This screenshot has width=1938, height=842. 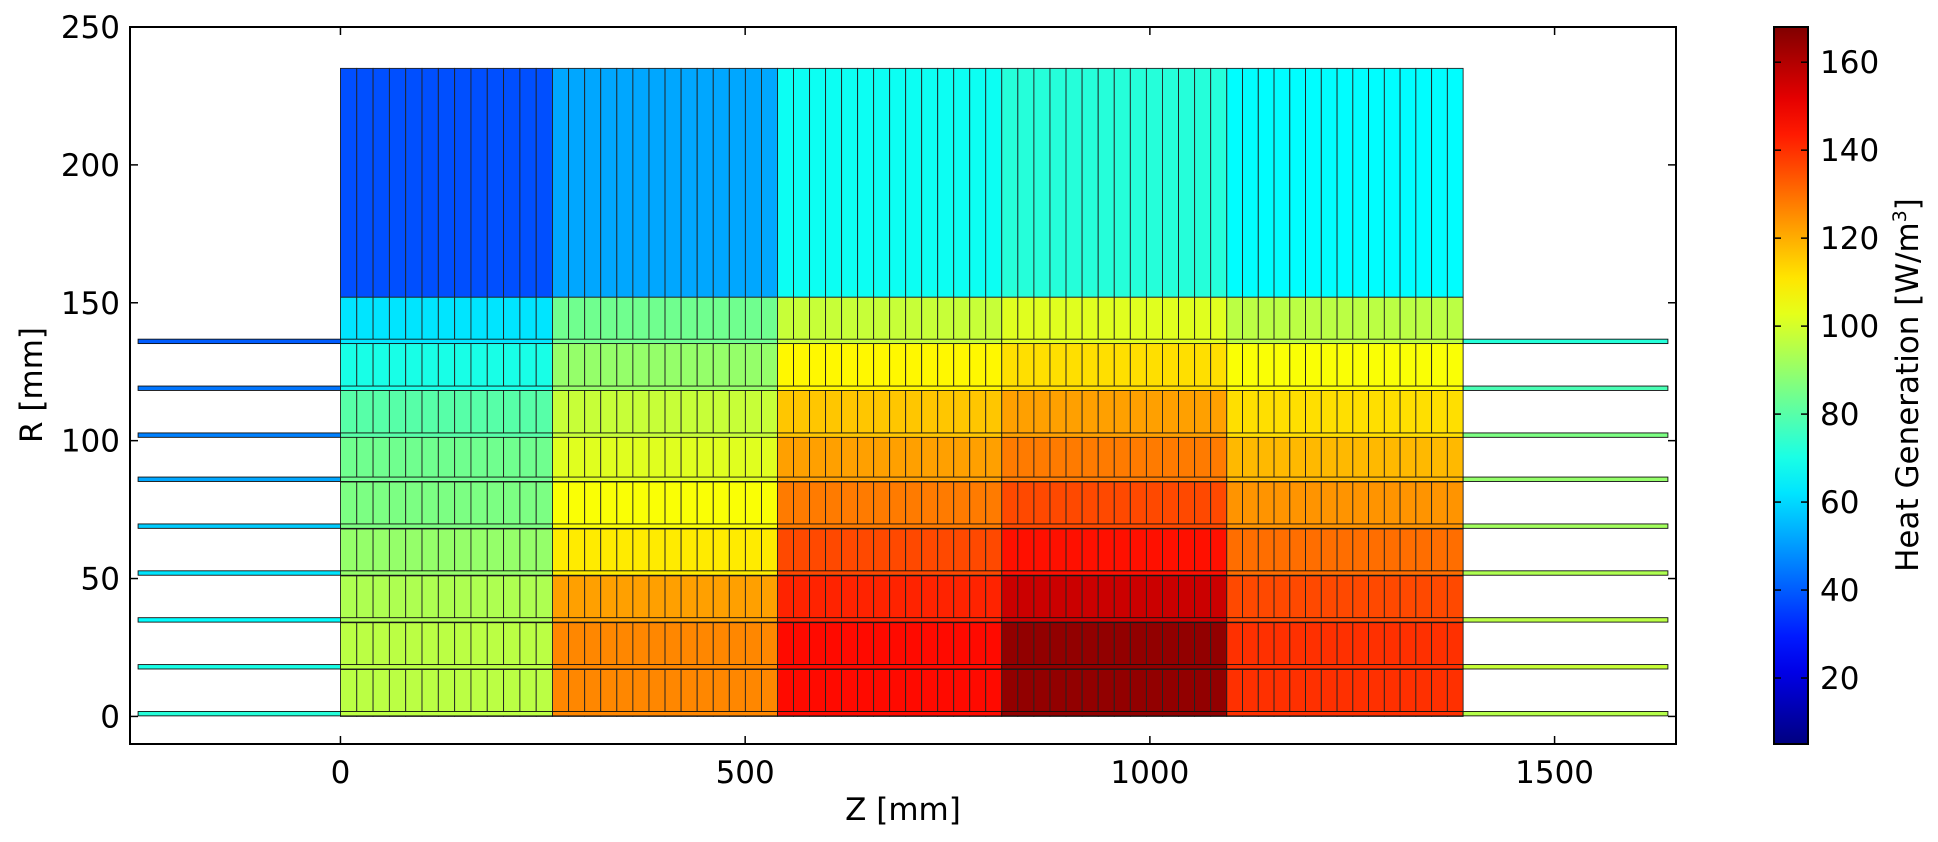 What do you see at coordinates (90, 304) in the screenshot?
I see `y-tick-label: 150` at bounding box center [90, 304].